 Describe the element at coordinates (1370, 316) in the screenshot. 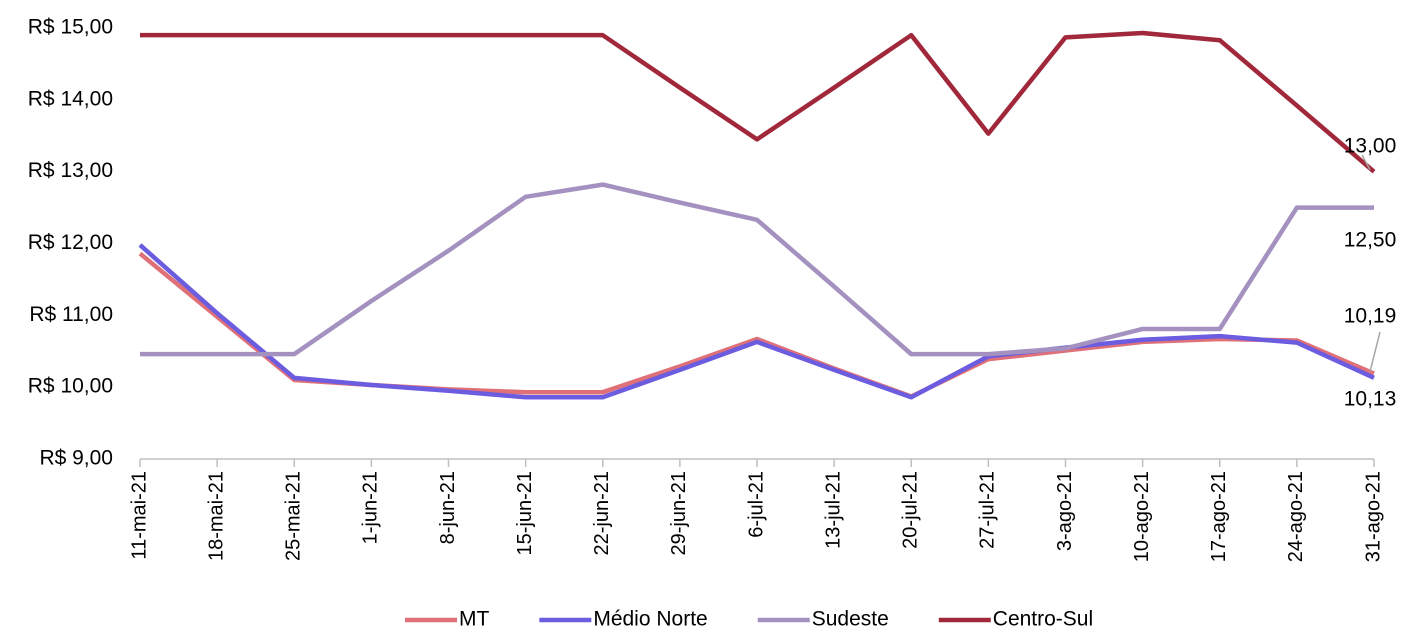

I see `data-label: 10,19` at that location.